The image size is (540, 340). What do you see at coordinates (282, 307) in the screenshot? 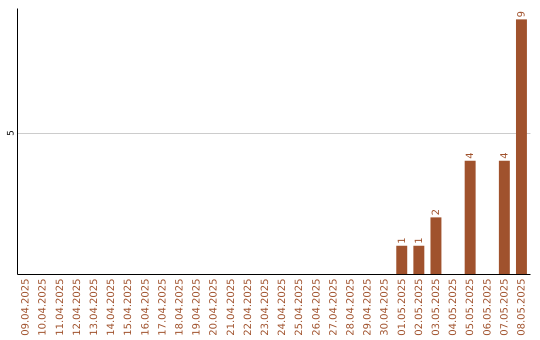
I see `x-tick-label: 24.04.2025` at bounding box center [282, 307].